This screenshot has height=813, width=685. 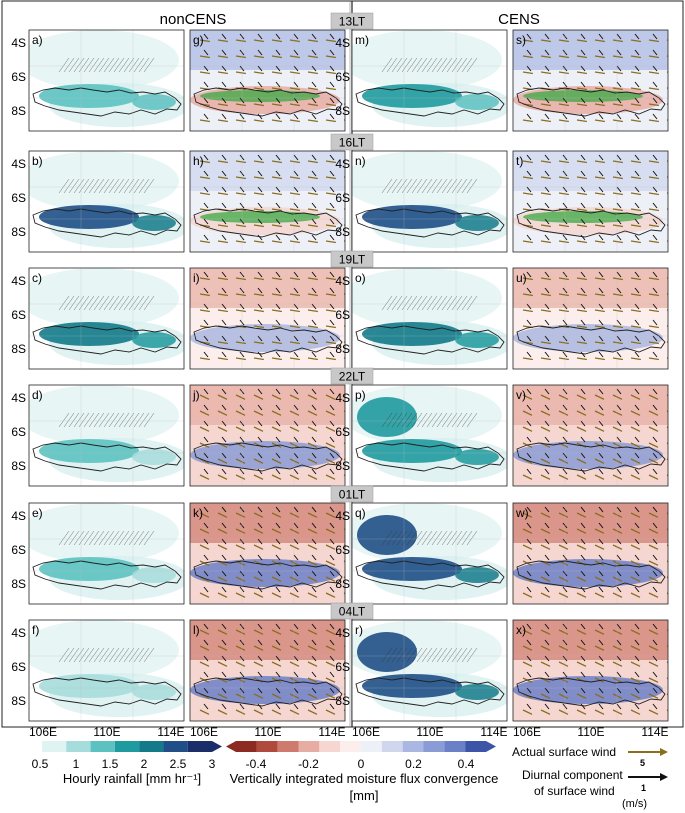 What do you see at coordinates (360, 513) in the screenshot?
I see `panel-letter: q)` at bounding box center [360, 513].